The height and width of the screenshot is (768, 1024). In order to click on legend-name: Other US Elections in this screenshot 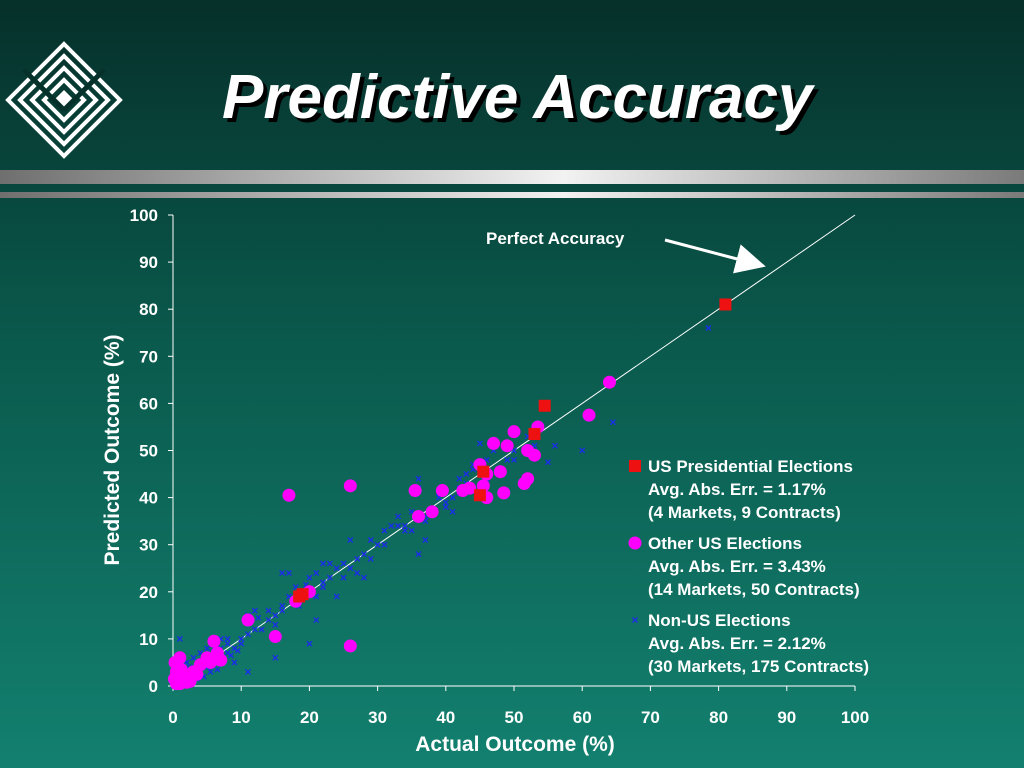, I will do `click(725, 543)`.